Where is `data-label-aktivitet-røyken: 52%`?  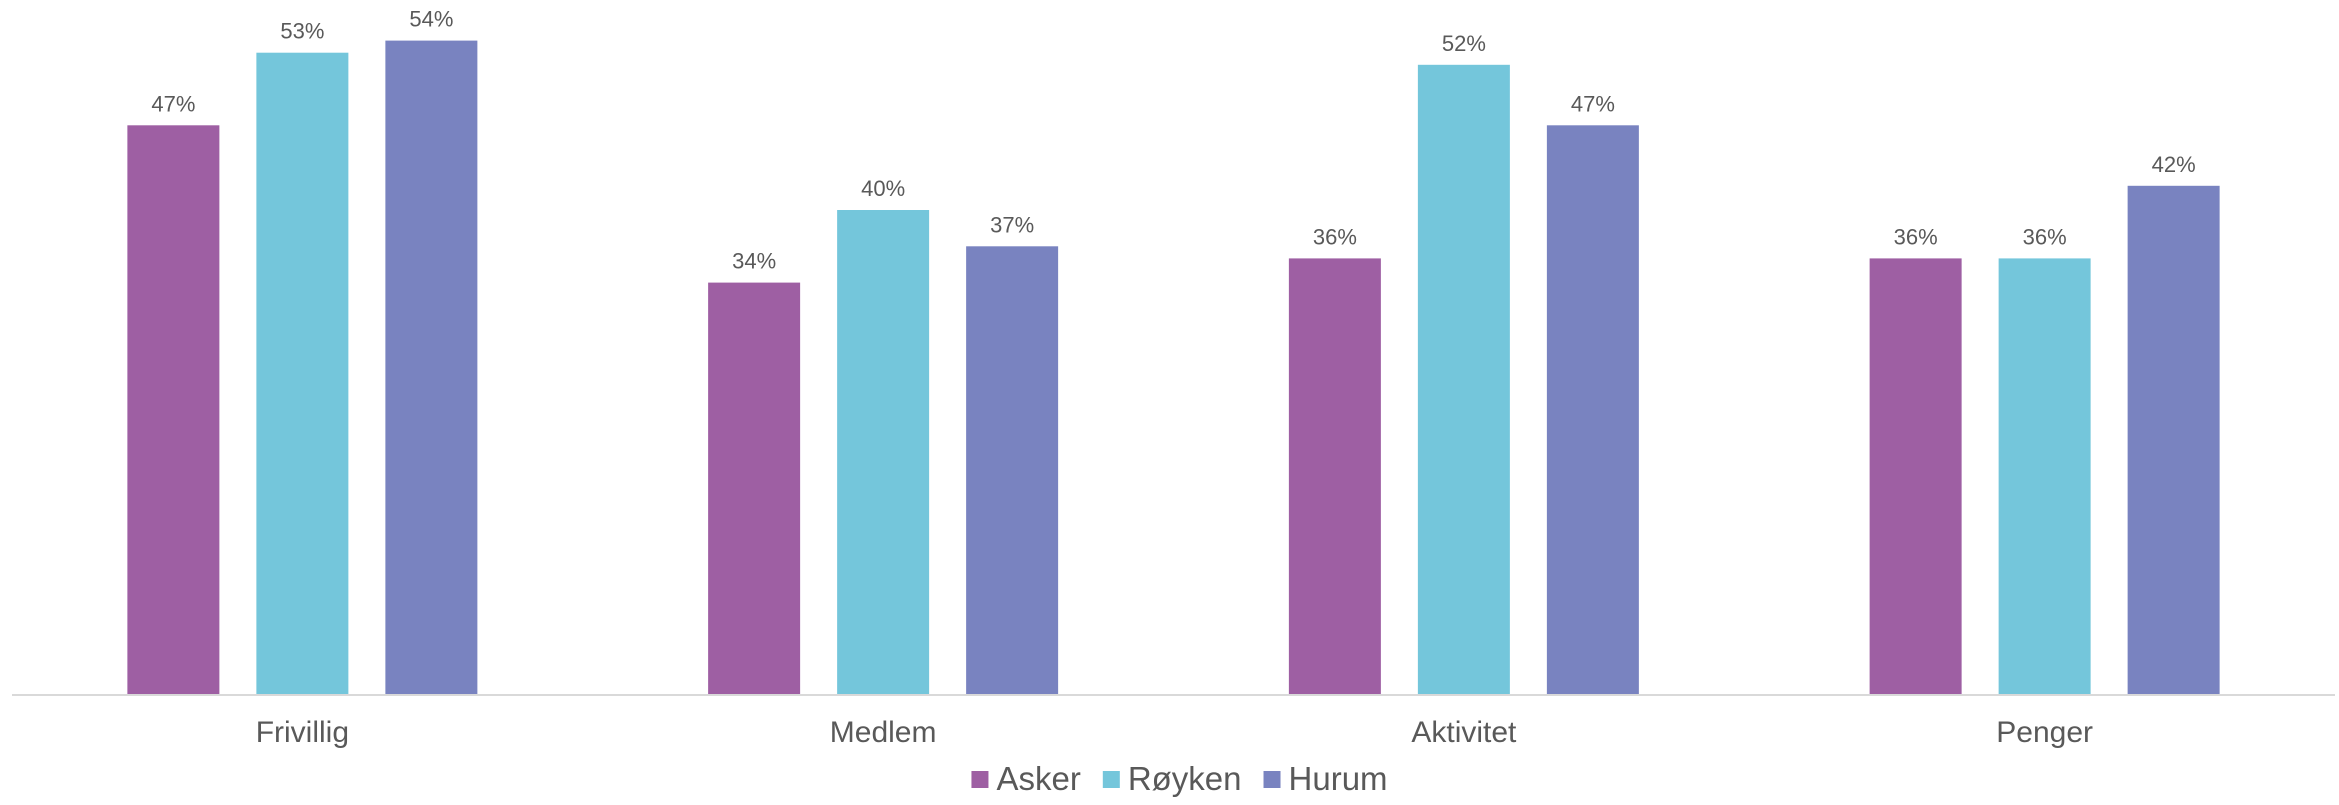
data-label-aktivitet-røyken: 52% is located at coordinates (1464, 43).